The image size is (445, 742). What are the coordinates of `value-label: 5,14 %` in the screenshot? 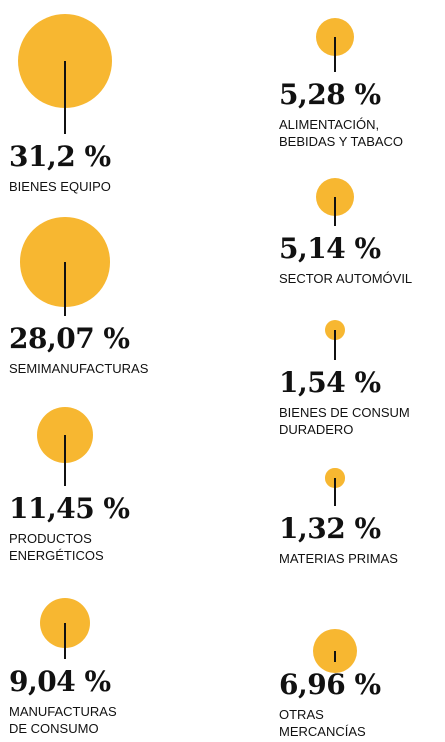 It's located at (330, 248).